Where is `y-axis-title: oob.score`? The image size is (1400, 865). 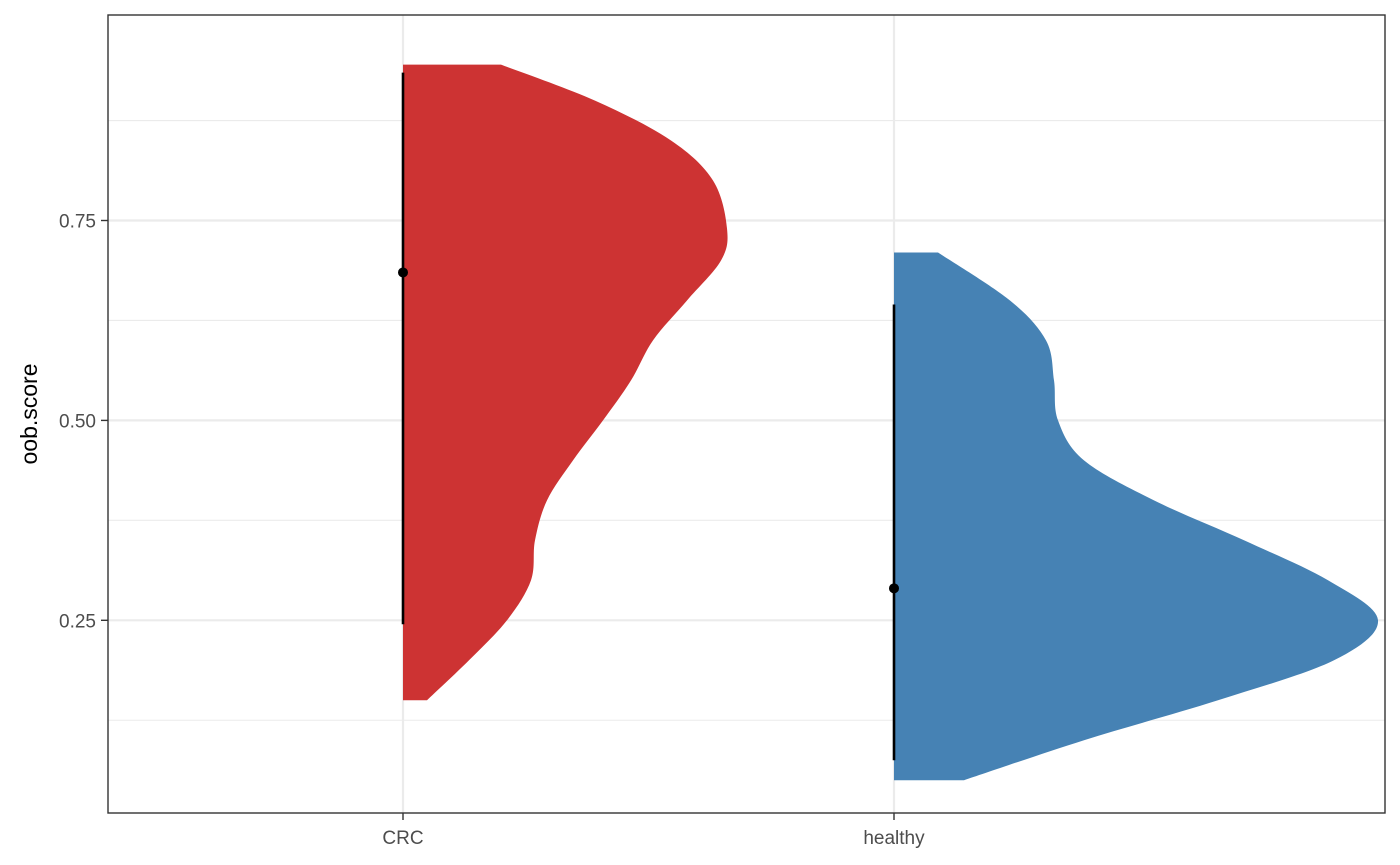
y-axis-title: oob.score is located at coordinates (29, 413).